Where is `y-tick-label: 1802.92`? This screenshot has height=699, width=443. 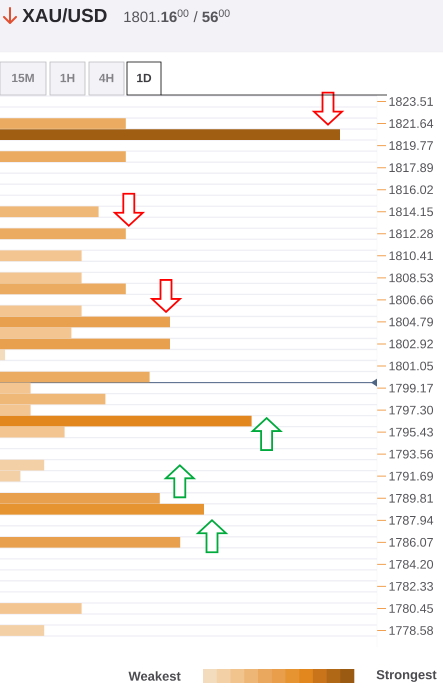
y-tick-label: 1802.92 is located at coordinates (411, 344).